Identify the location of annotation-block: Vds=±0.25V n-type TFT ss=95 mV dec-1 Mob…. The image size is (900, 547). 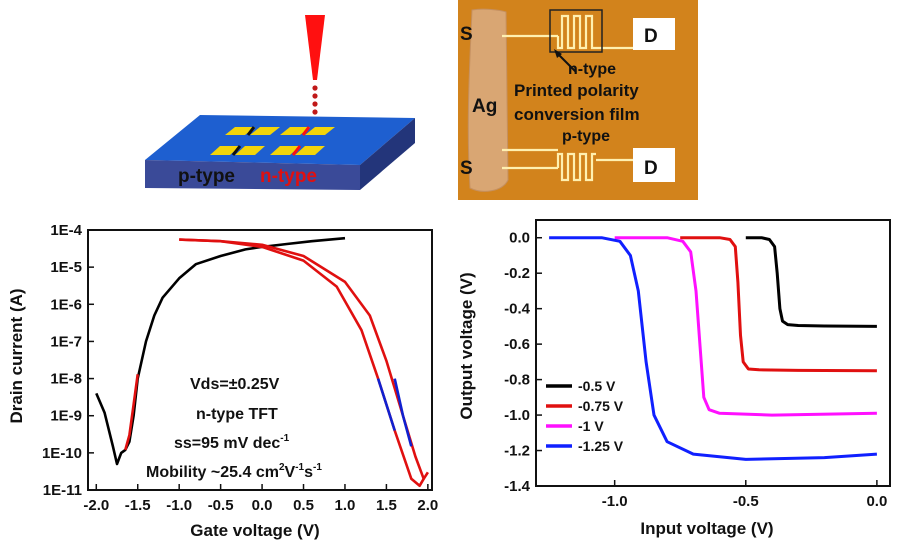
(234, 428).